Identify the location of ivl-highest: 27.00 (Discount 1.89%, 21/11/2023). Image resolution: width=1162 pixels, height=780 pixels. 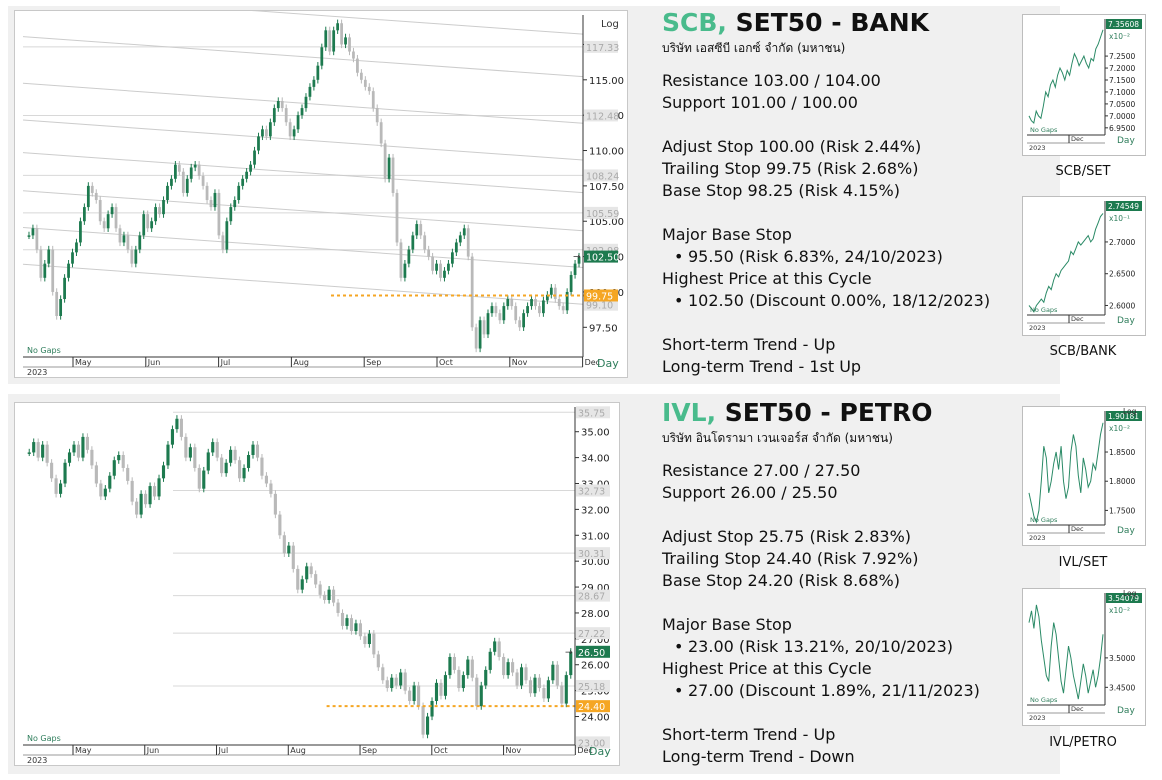
(861, 691).